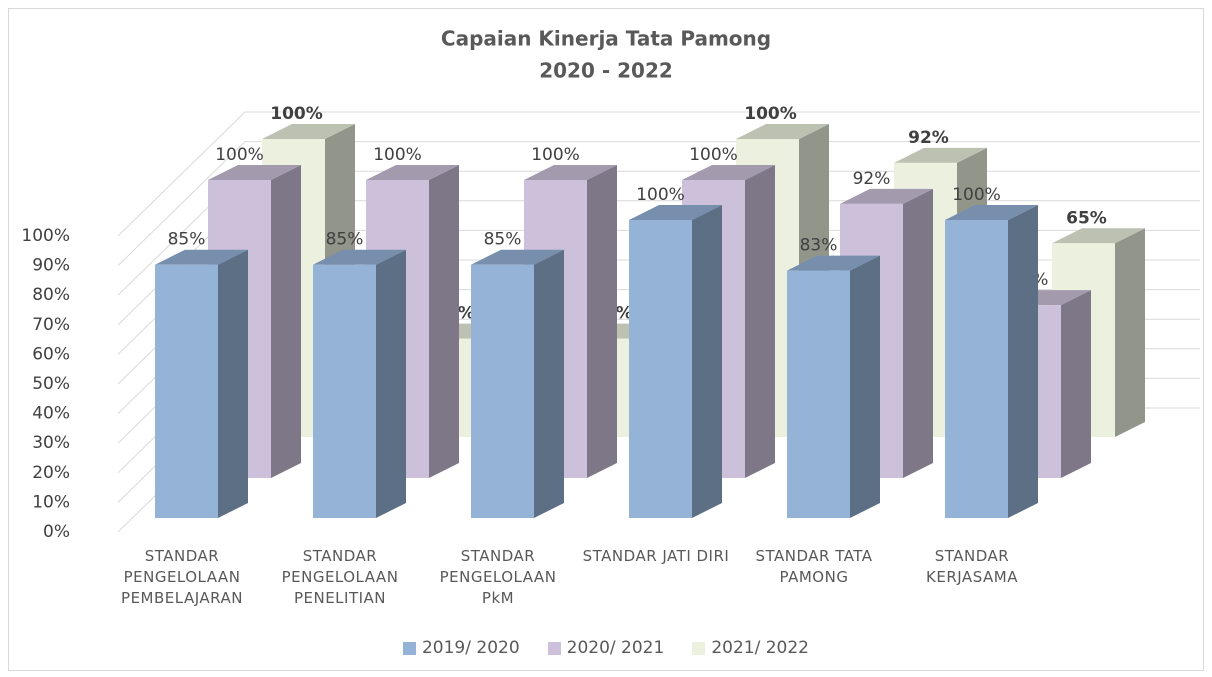  What do you see at coordinates (615, 648) in the screenshot?
I see `legend-label: 2020/ 2021` at bounding box center [615, 648].